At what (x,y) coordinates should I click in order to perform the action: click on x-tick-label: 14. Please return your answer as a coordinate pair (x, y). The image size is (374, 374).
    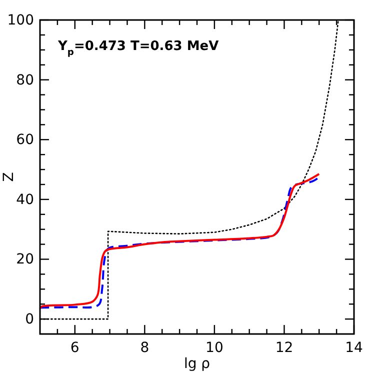
    Looking at the image, I should click on (354, 348).